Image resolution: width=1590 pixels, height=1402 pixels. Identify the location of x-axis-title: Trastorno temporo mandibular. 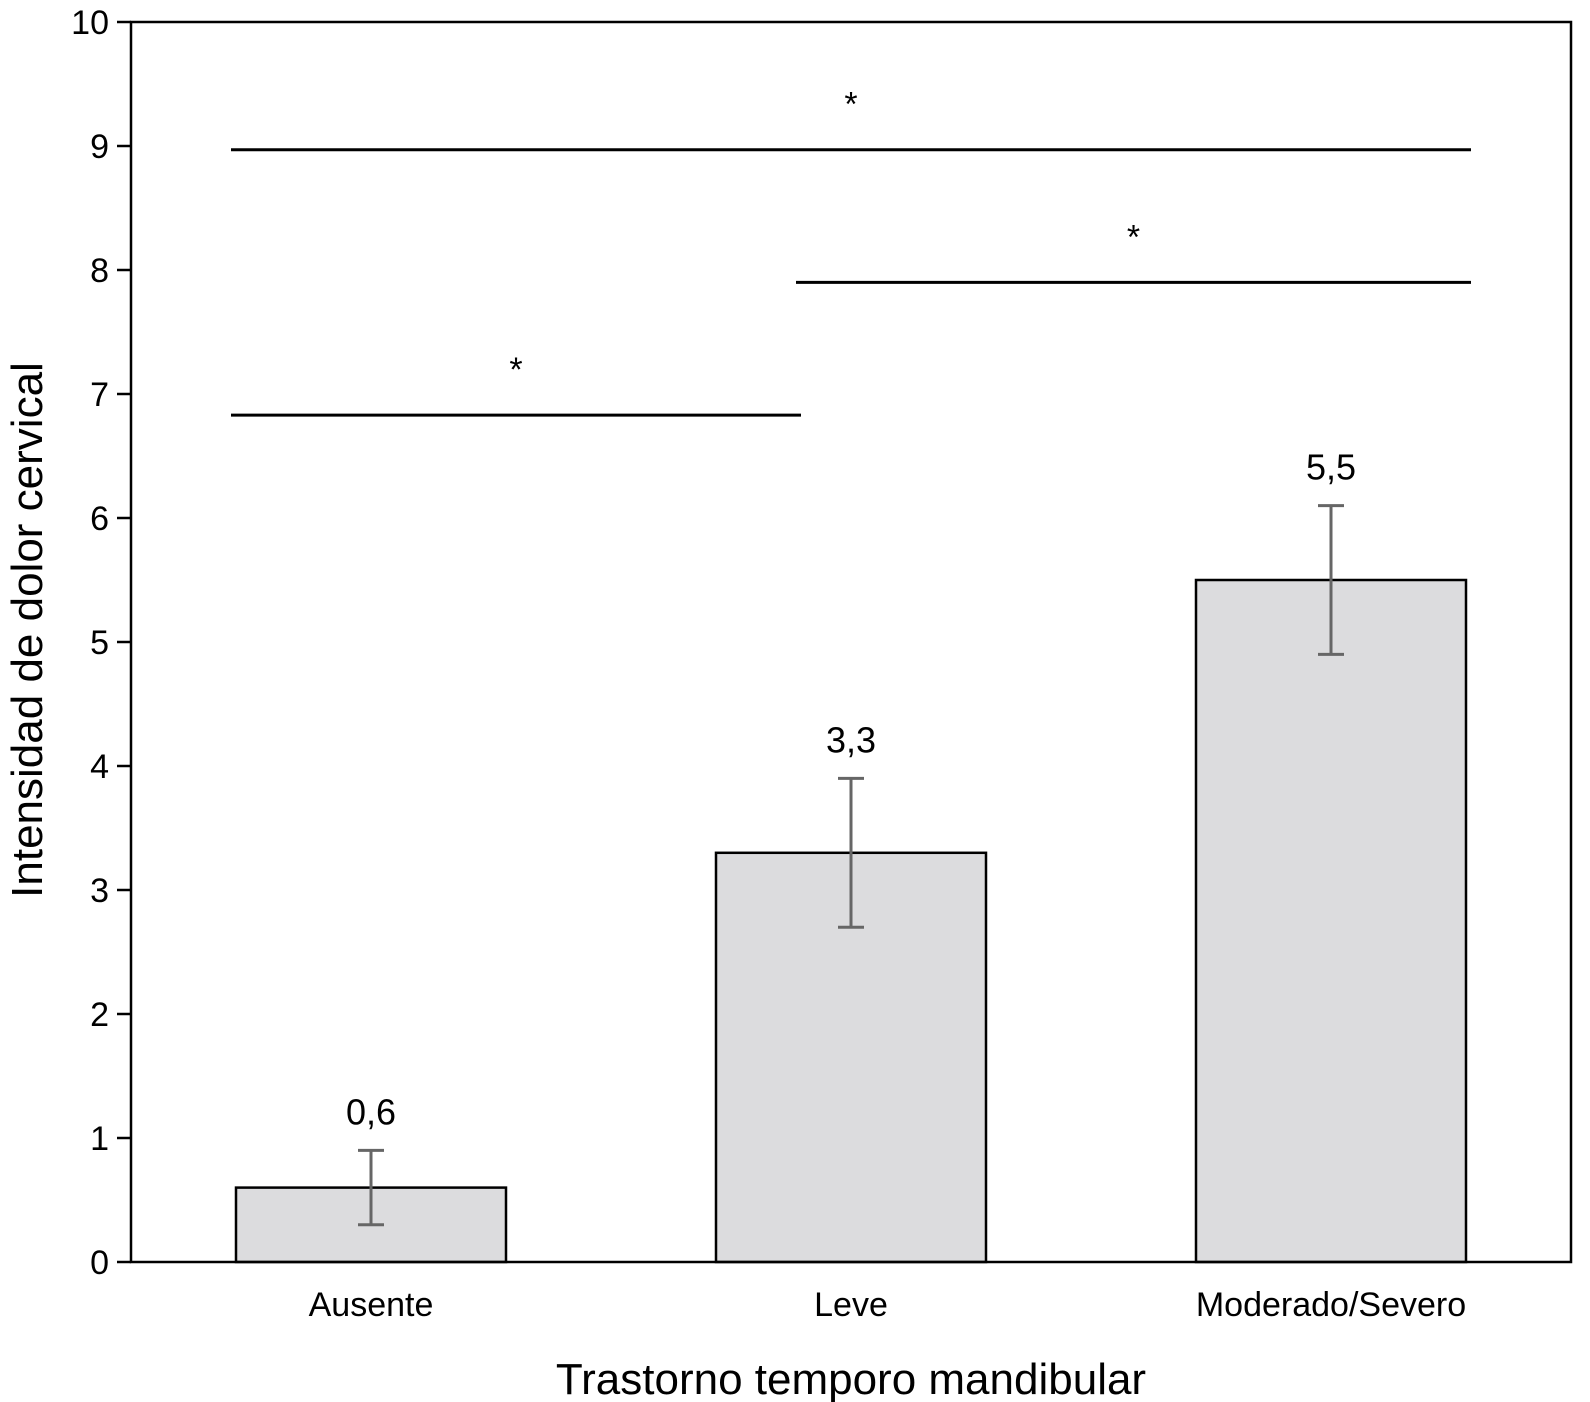
(851, 1378).